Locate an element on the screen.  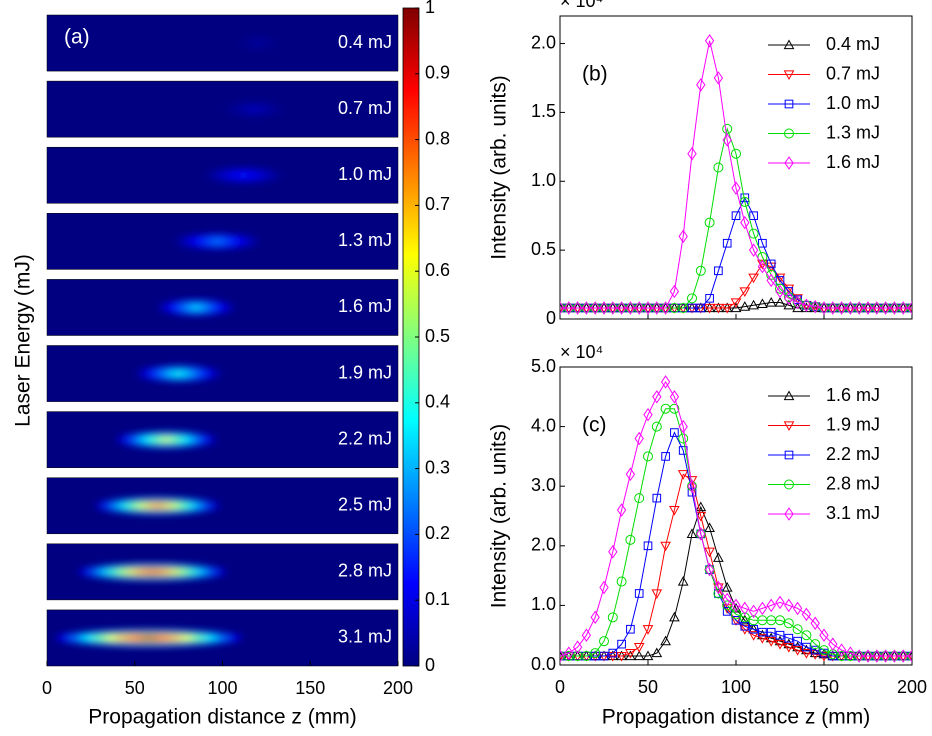
series is located at coordinates (736, 174).